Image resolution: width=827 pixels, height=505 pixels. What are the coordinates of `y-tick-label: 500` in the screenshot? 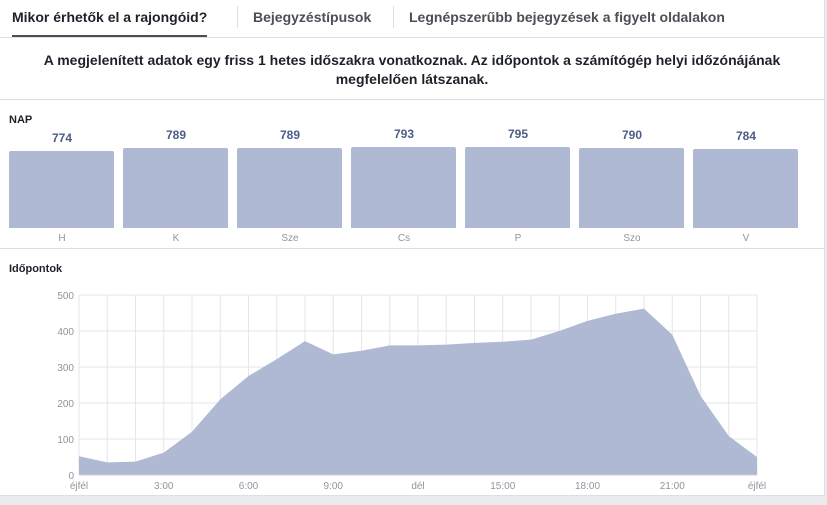 It's located at (65, 296).